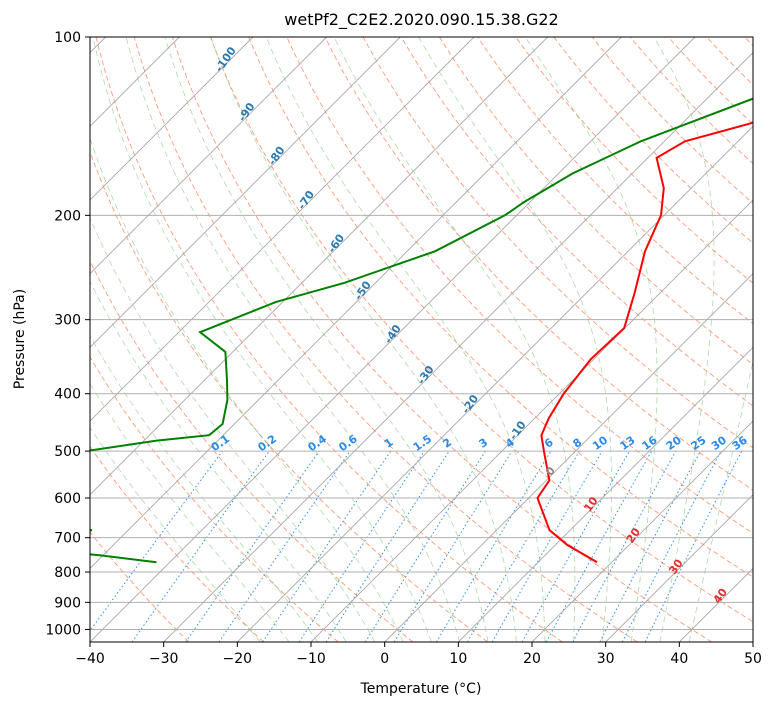 The height and width of the screenshot is (708, 775). Describe the element at coordinates (418, 654) in the screenshot. I see `x-axis: −40 −30 −20 −10 0 10 20 30 40 50` at that location.